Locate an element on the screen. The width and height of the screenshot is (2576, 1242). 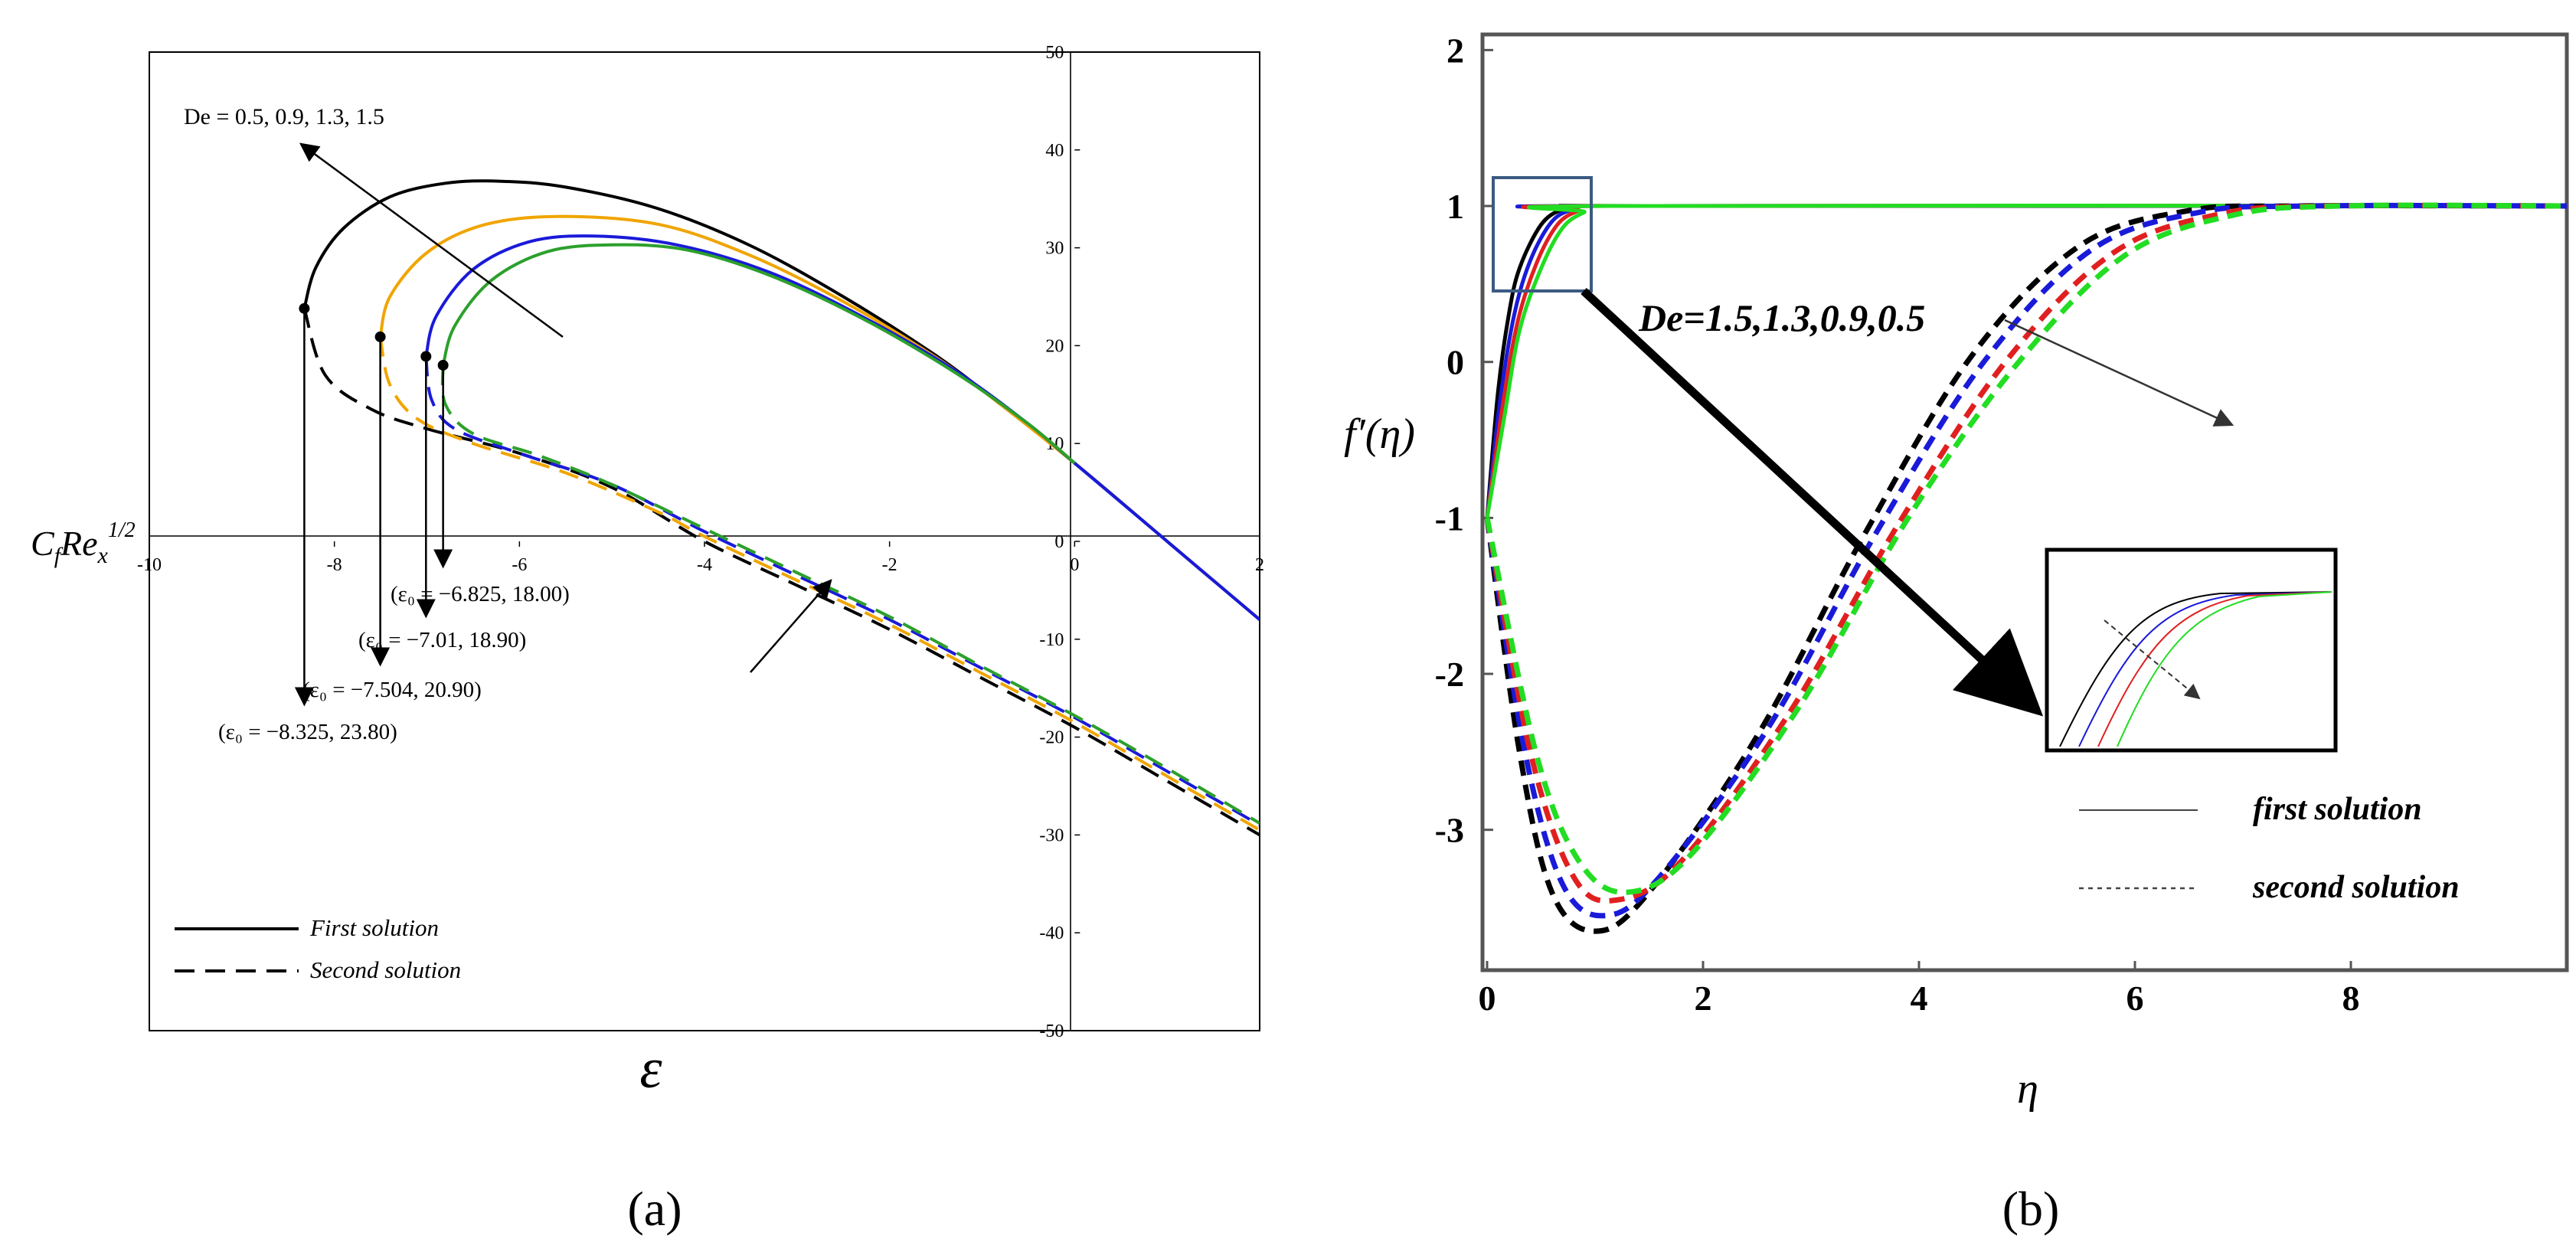
a-xtick-label: 0 is located at coordinates (1074, 565).